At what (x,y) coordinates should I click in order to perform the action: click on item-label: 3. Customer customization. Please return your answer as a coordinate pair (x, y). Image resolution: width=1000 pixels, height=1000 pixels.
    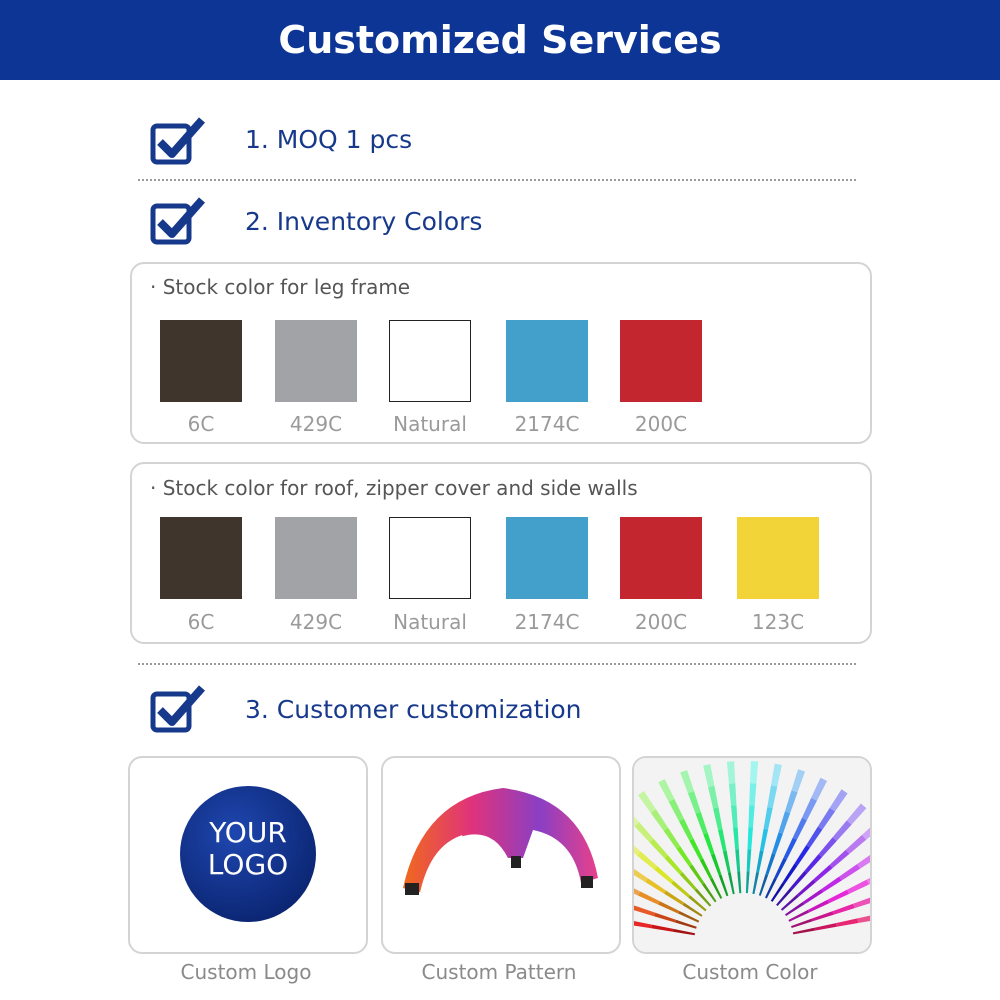
    Looking at the image, I should click on (413, 709).